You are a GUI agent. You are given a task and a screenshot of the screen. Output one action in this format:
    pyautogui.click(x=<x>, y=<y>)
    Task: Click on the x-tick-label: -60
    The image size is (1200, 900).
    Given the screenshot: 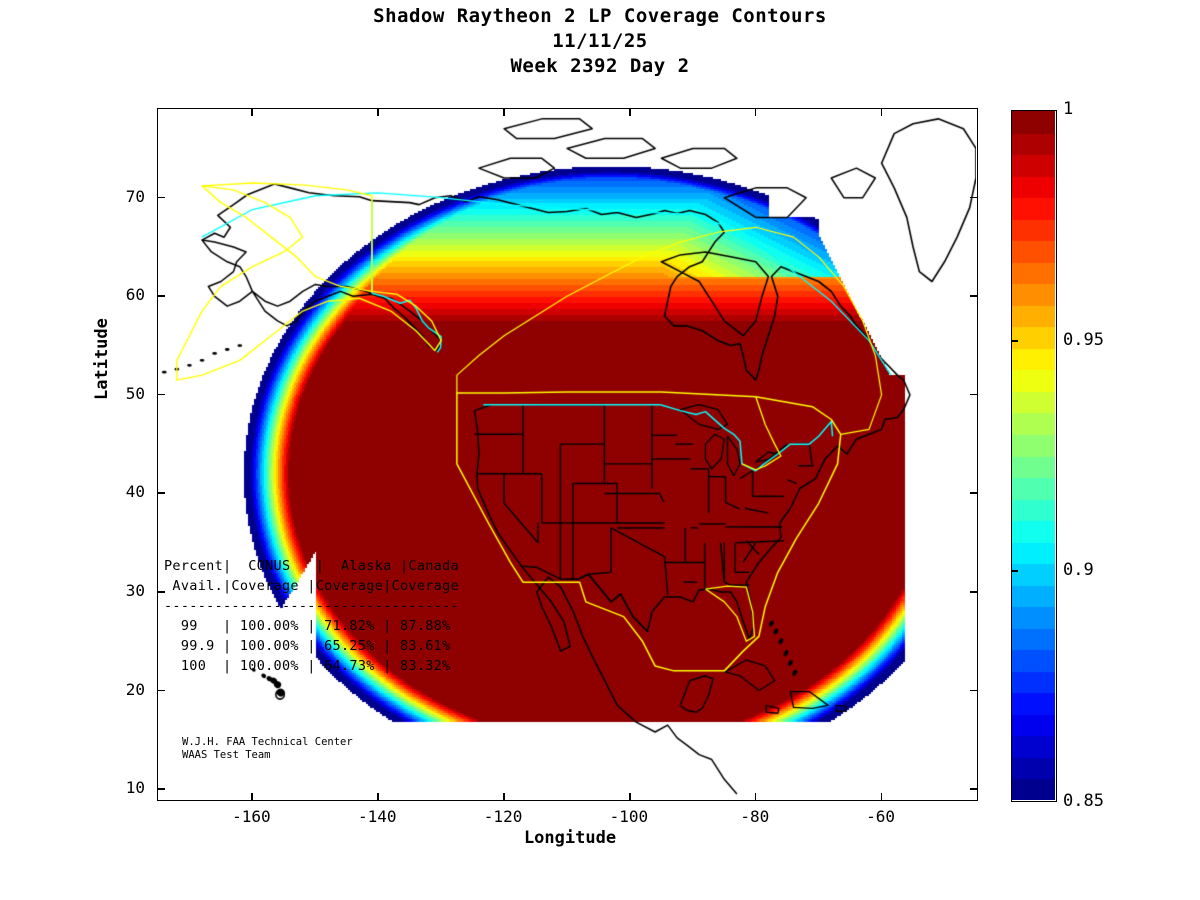 What is the action you would take?
    pyautogui.click(x=881, y=816)
    